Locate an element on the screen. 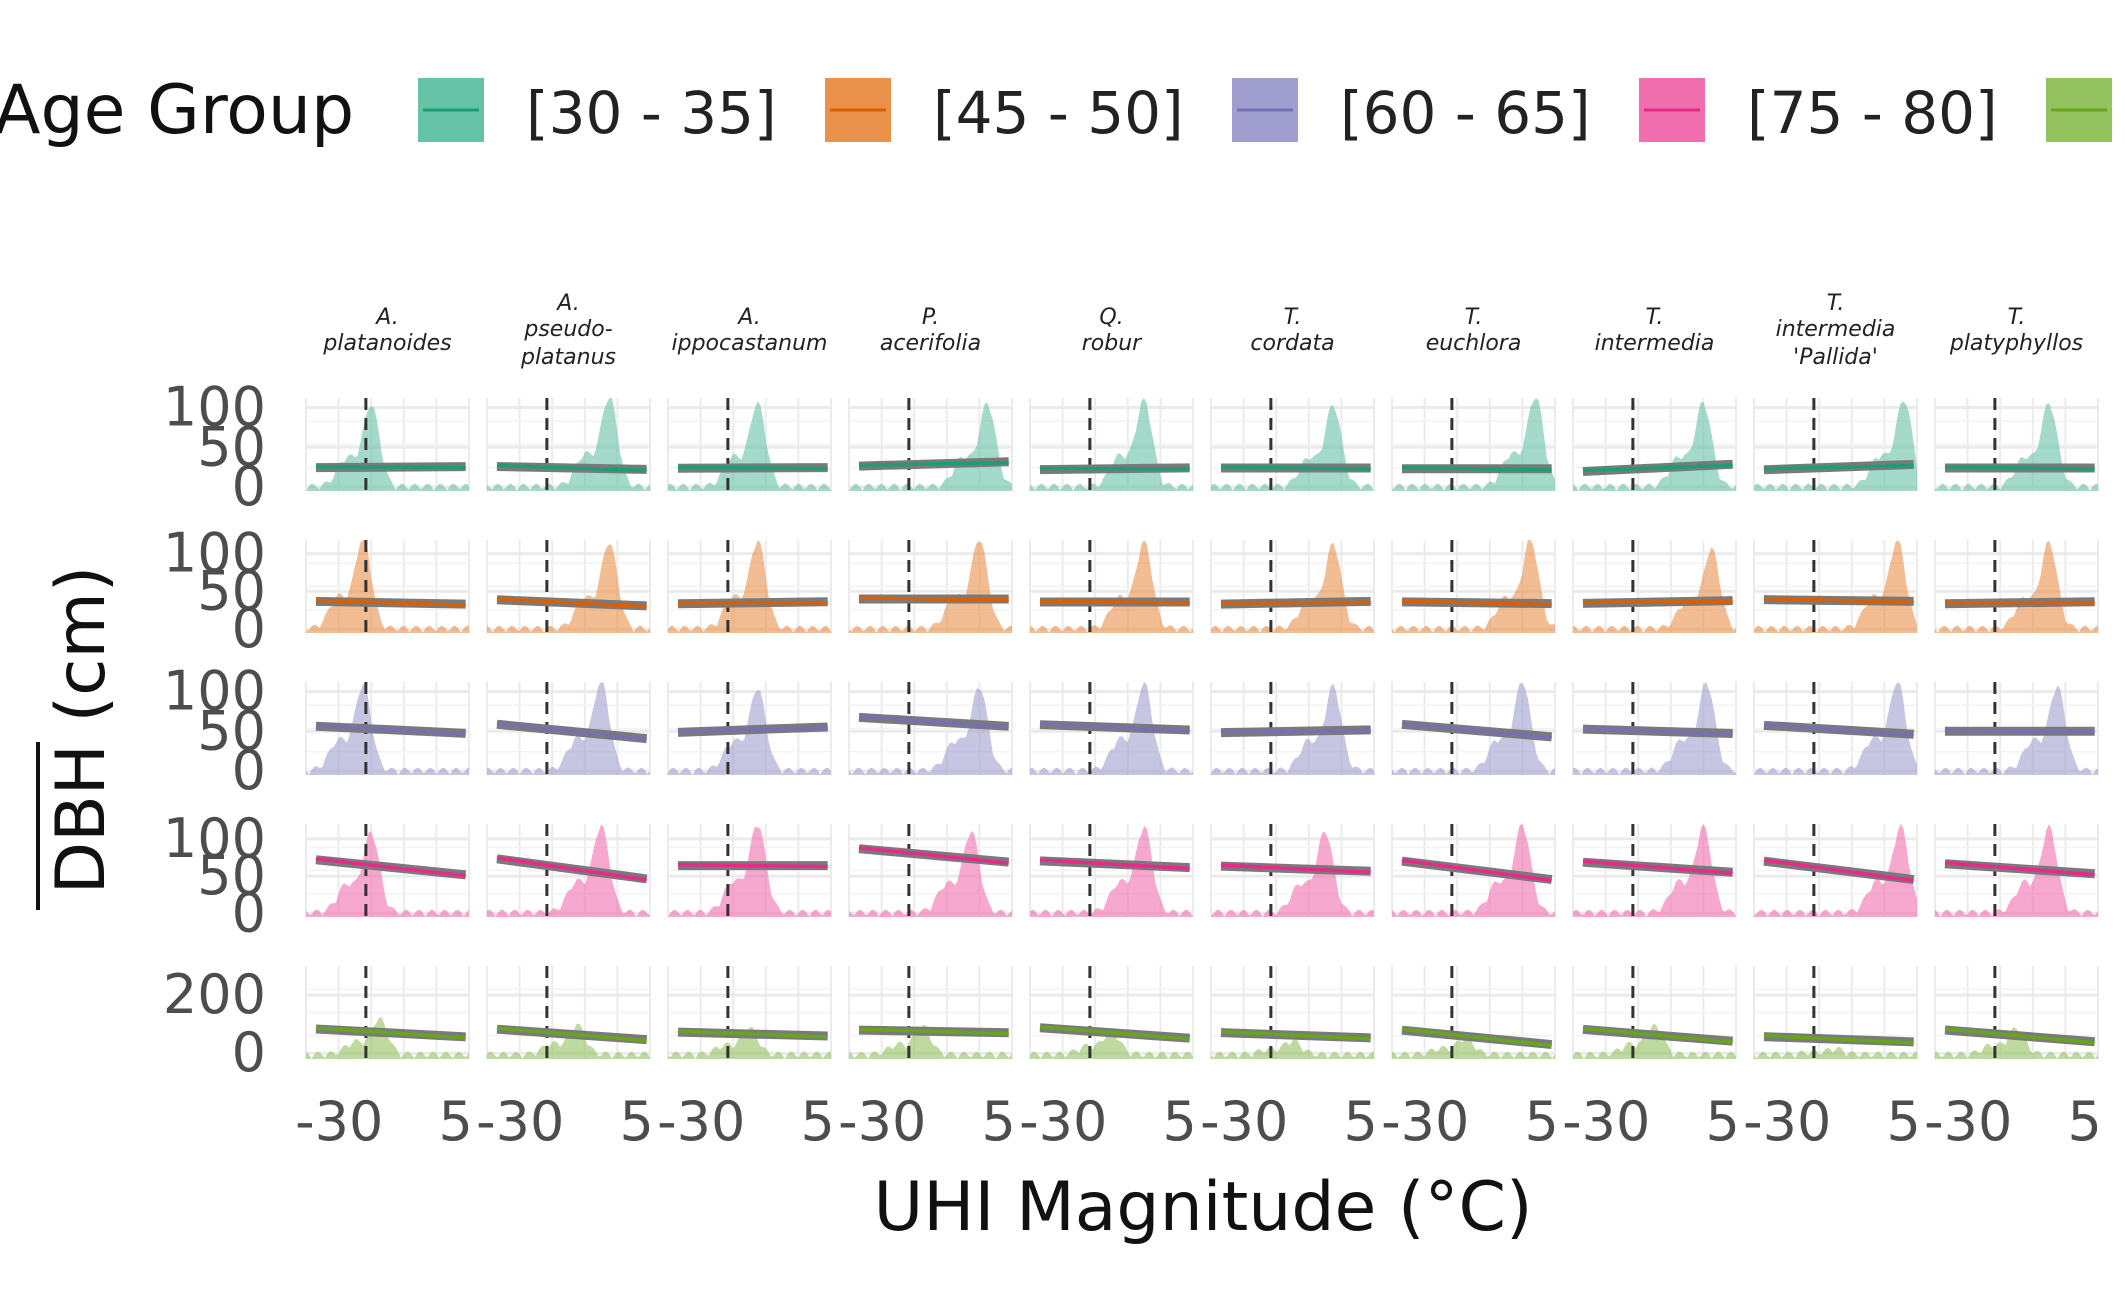  xtick-label-9-1: 5 is located at coordinates (2085, 1121).